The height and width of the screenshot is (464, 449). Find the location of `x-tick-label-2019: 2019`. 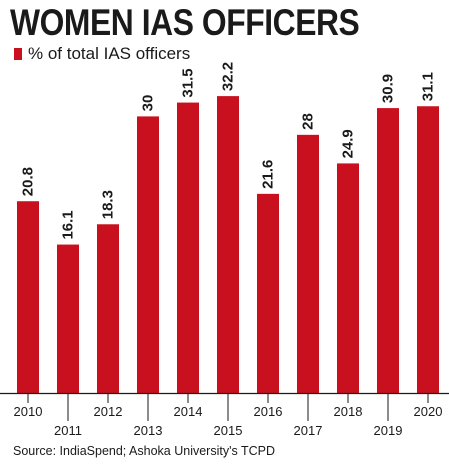

x-tick-label-2019: 2019 is located at coordinates (388, 430).